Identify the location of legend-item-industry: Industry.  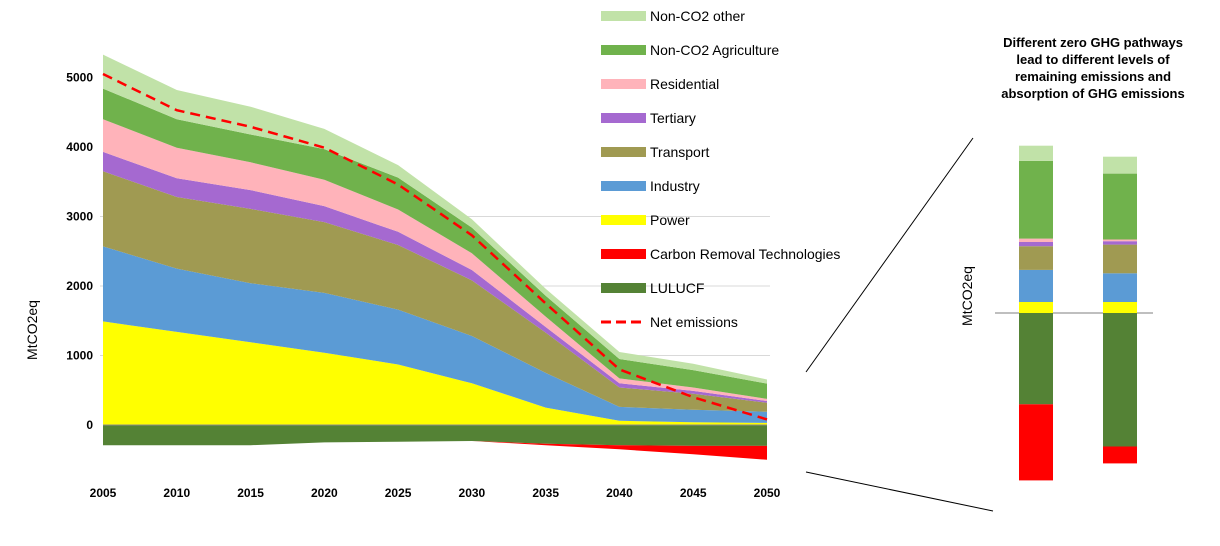
(650, 186).